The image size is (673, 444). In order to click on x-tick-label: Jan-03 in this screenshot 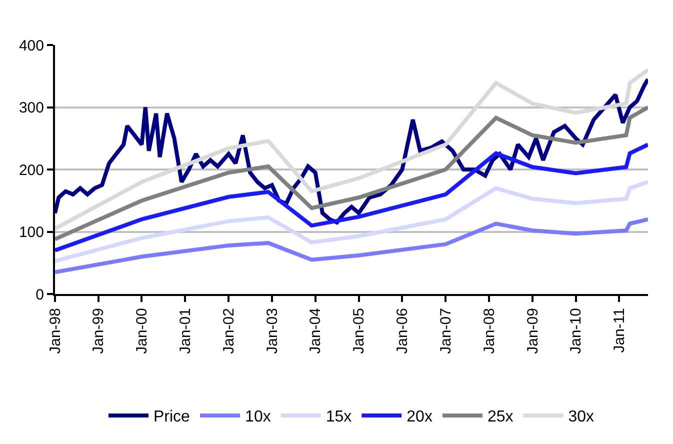, I will do `click(272, 331)`.